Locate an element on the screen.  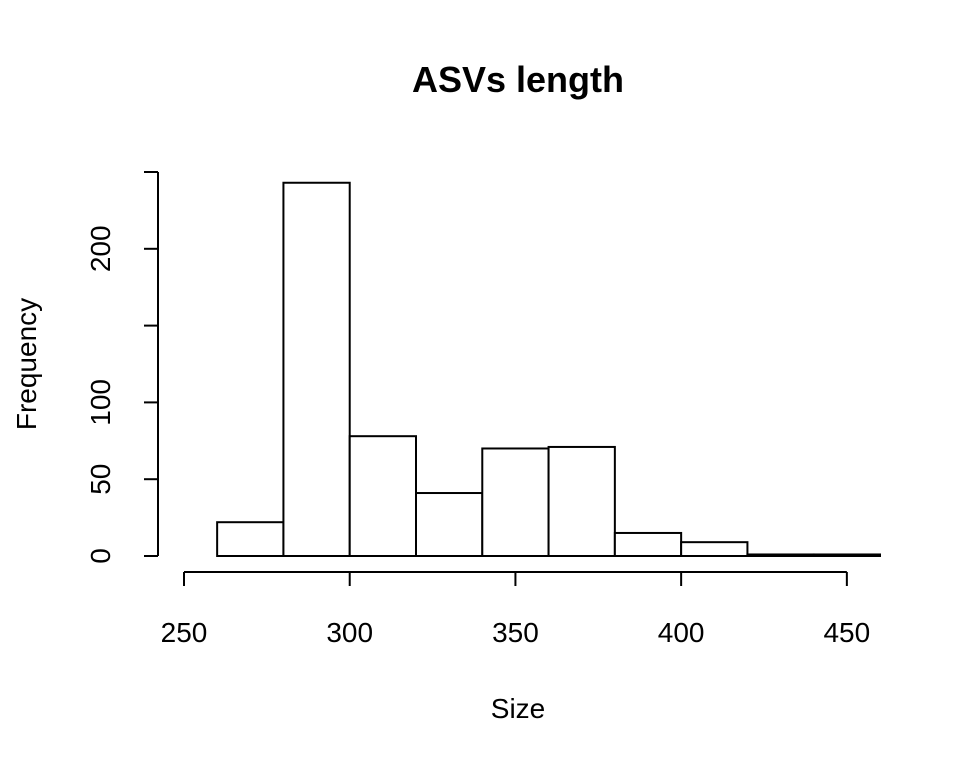
chart-title: ASVs length is located at coordinates (518, 79).